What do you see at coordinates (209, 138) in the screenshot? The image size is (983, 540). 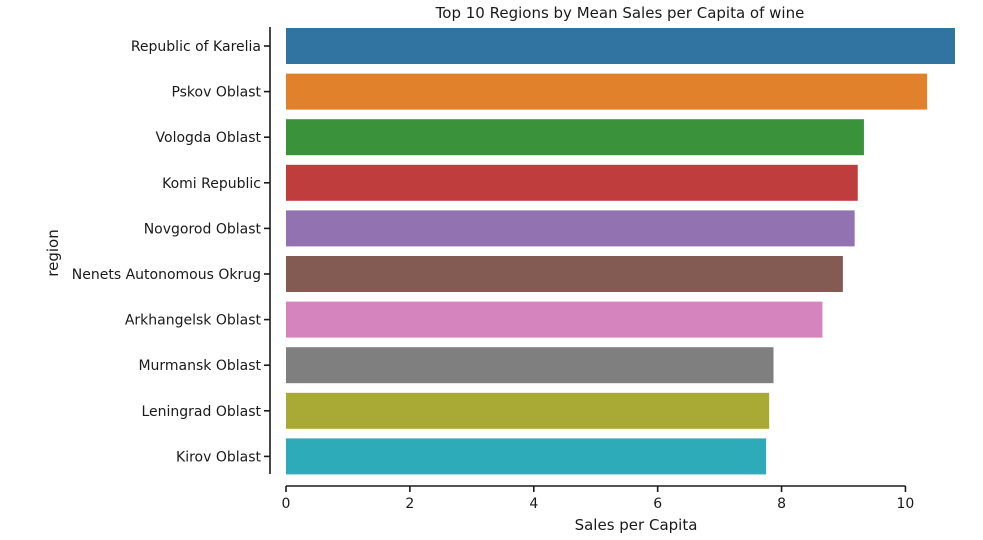 I see `y-tick-label: Vologda Oblast` at bounding box center [209, 138].